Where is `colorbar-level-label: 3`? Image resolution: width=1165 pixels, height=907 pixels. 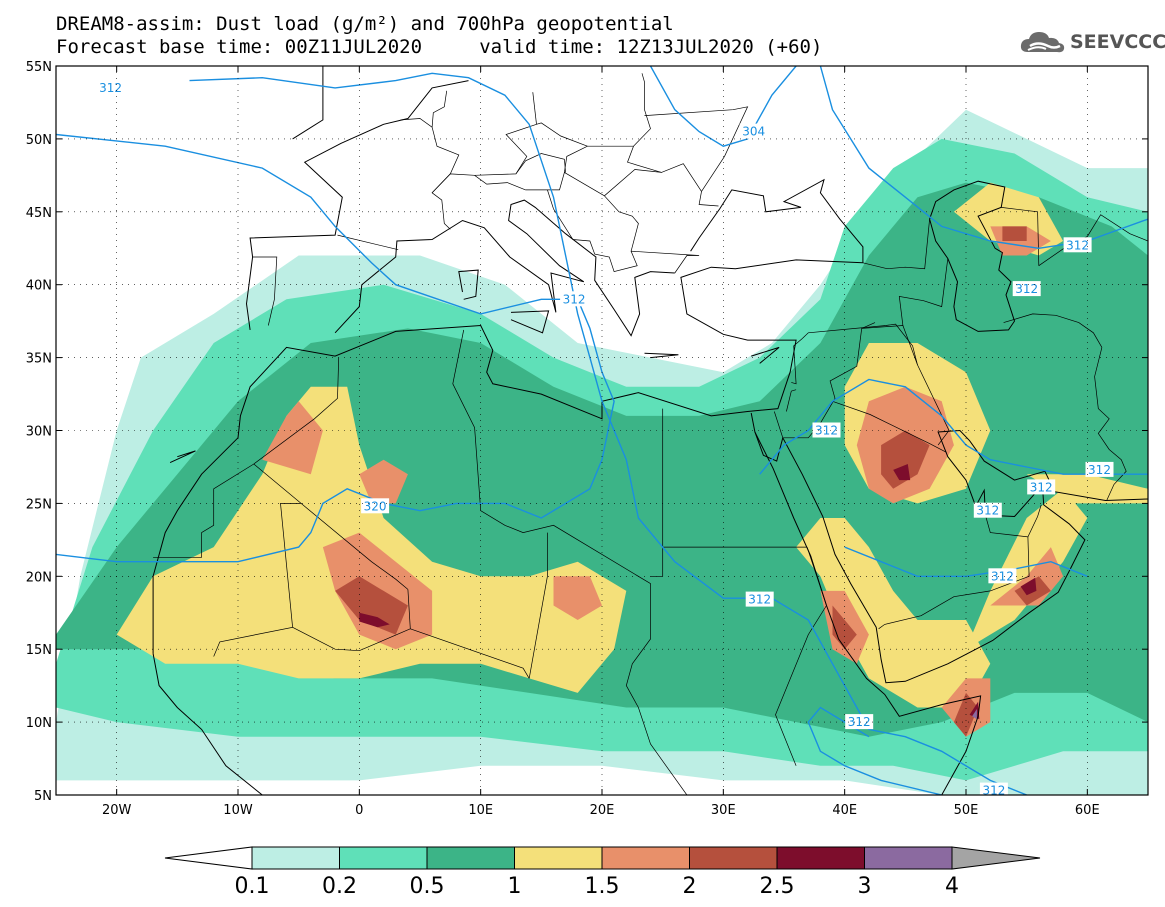
colorbar-level-label: 3 is located at coordinates (865, 886).